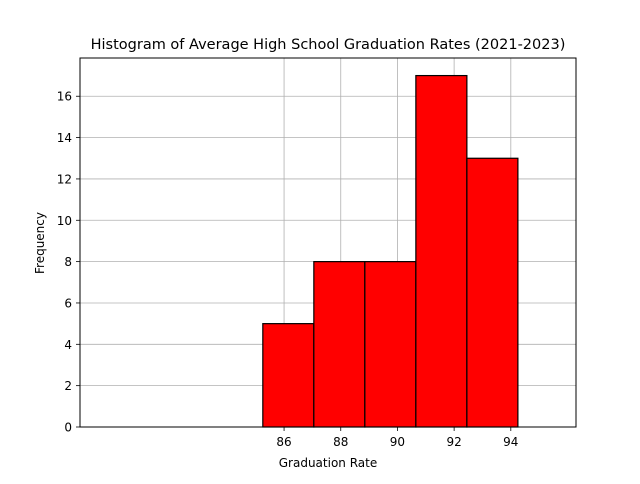 This screenshot has height=484, width=640. I want to click on y-tick-label: 12, so click(64, 179).